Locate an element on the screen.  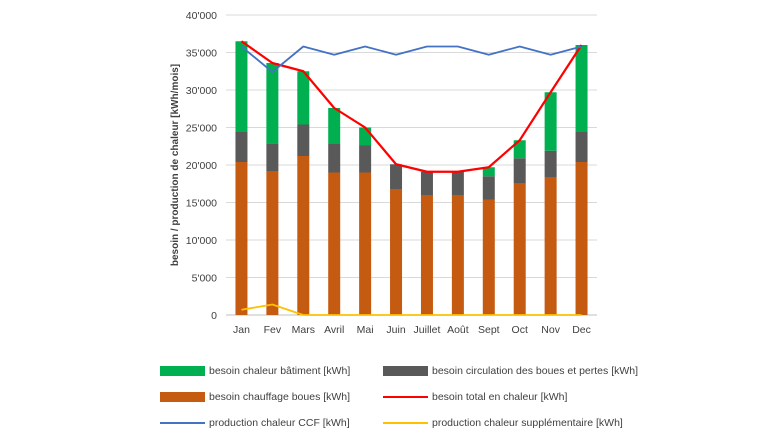
y-tick-label: 25'000 is located at coordinates (201, 129).